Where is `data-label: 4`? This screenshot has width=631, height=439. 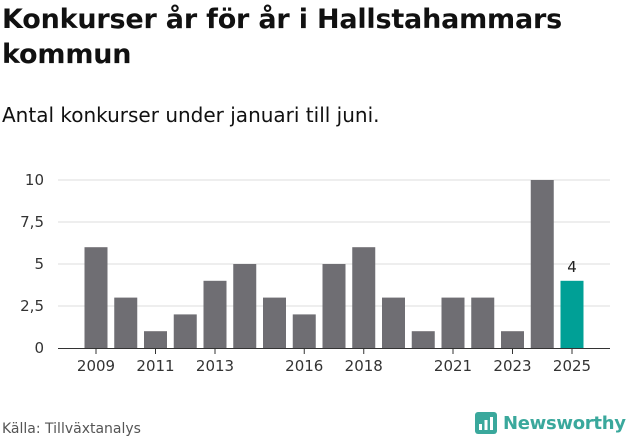
data-label: 4 is located at coordinates (572, 267).